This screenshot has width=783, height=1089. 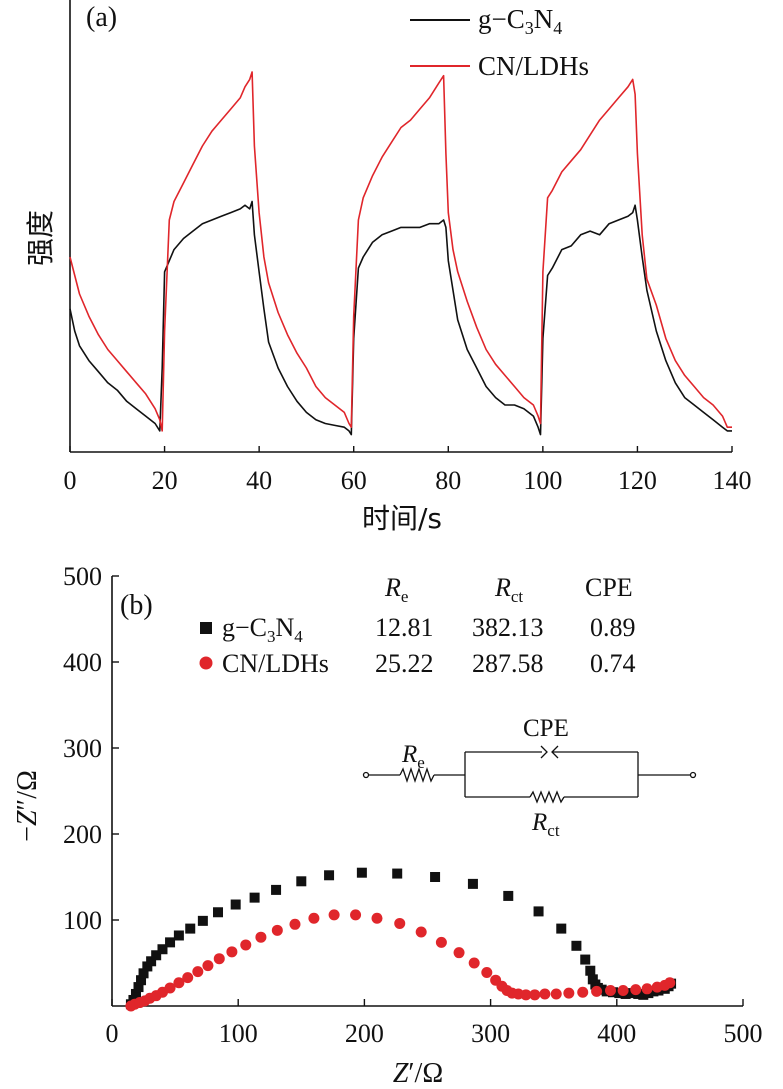 What do you see at coordinates (404, 627) in the screenshot?
I see `table-gcn-re: 12.81` at bounding box center [404, 627].